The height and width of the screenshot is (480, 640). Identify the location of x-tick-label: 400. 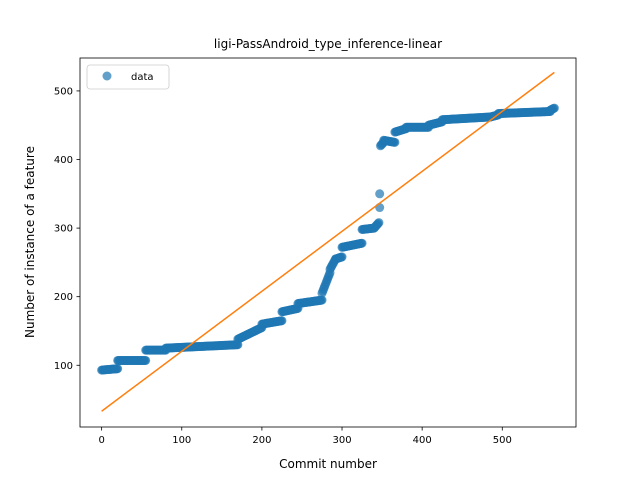
(422, 440).